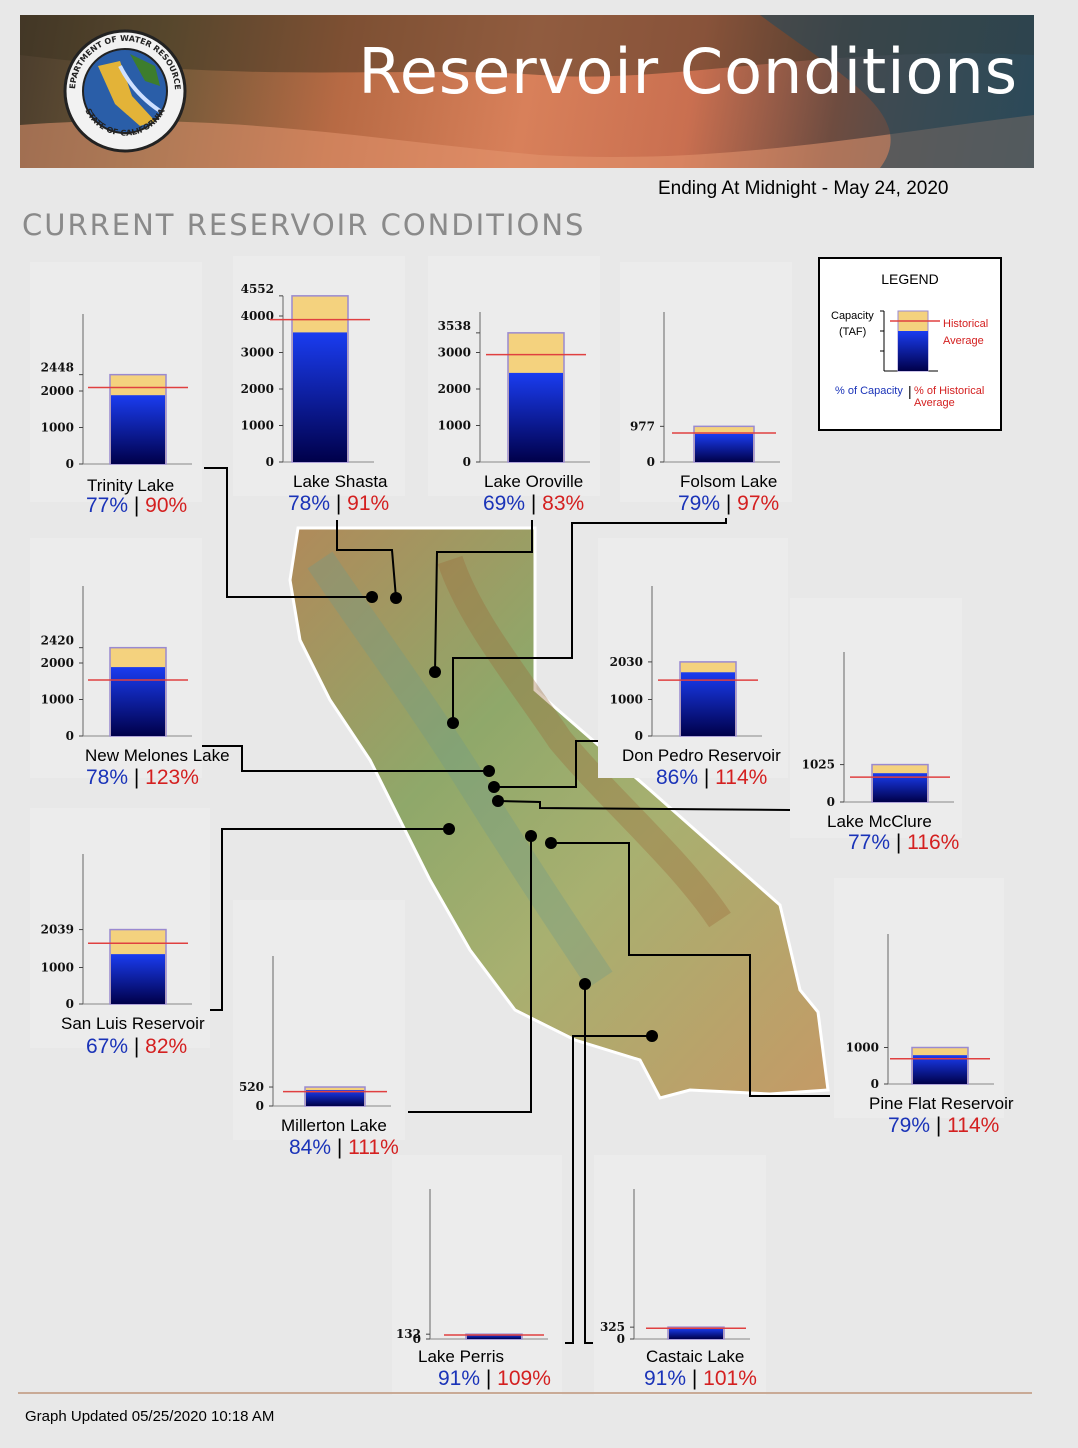 This screenshot has height=1448, width=1078. I want to click on pct-of-capacity: 69%, so click(504, 503).